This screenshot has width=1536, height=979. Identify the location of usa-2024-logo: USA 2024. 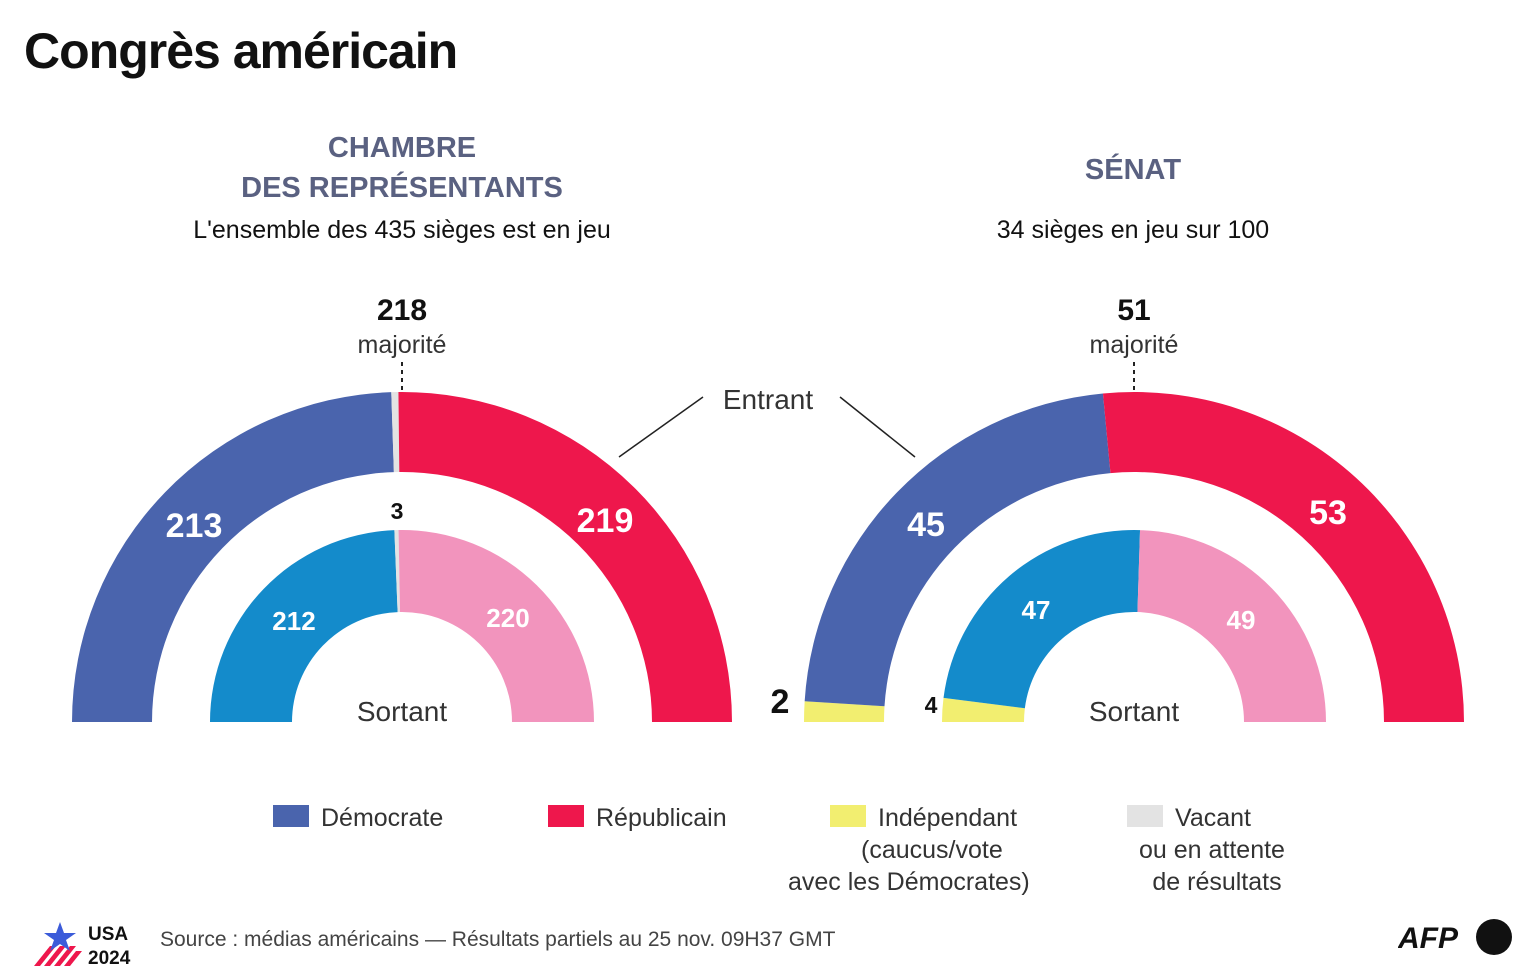
(82, 945).